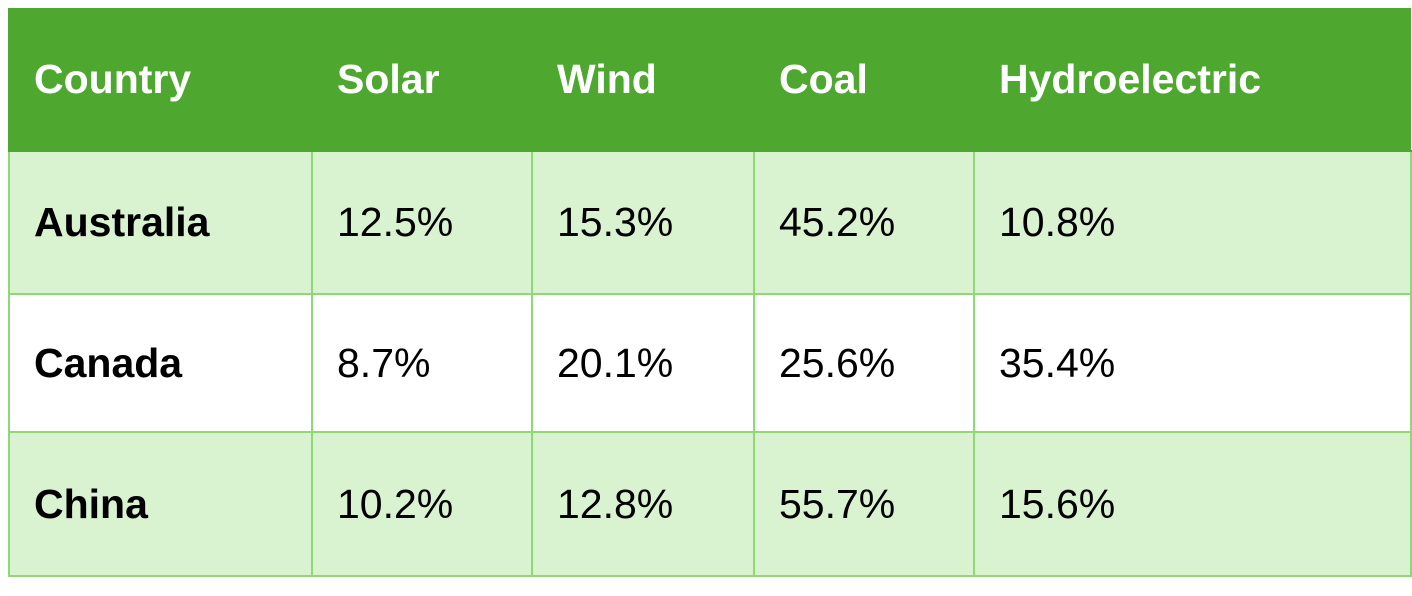 Image resolution: width=1412 pixels, height=596 pixels. I want to click on row-label: China, so click(160, 504).